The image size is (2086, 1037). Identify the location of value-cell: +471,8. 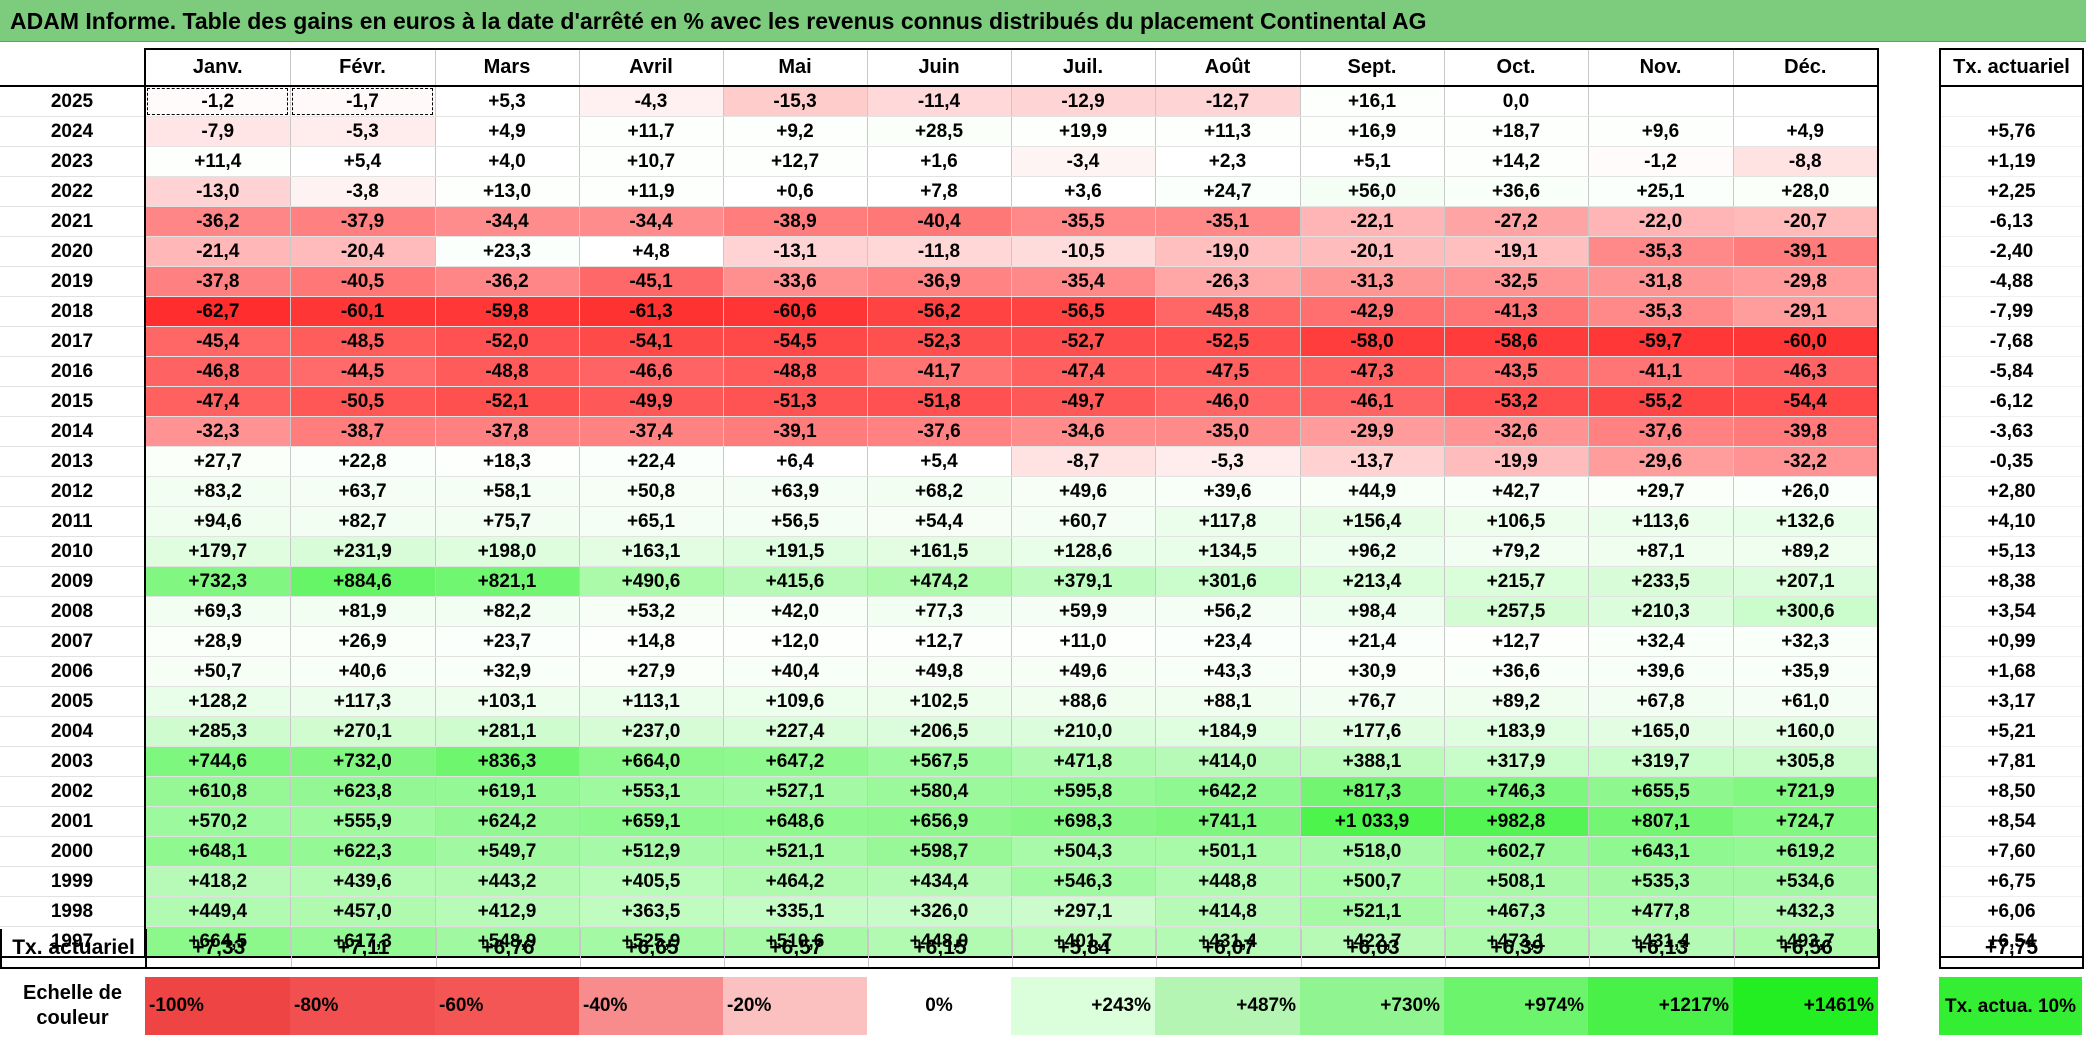
(1083, 761).